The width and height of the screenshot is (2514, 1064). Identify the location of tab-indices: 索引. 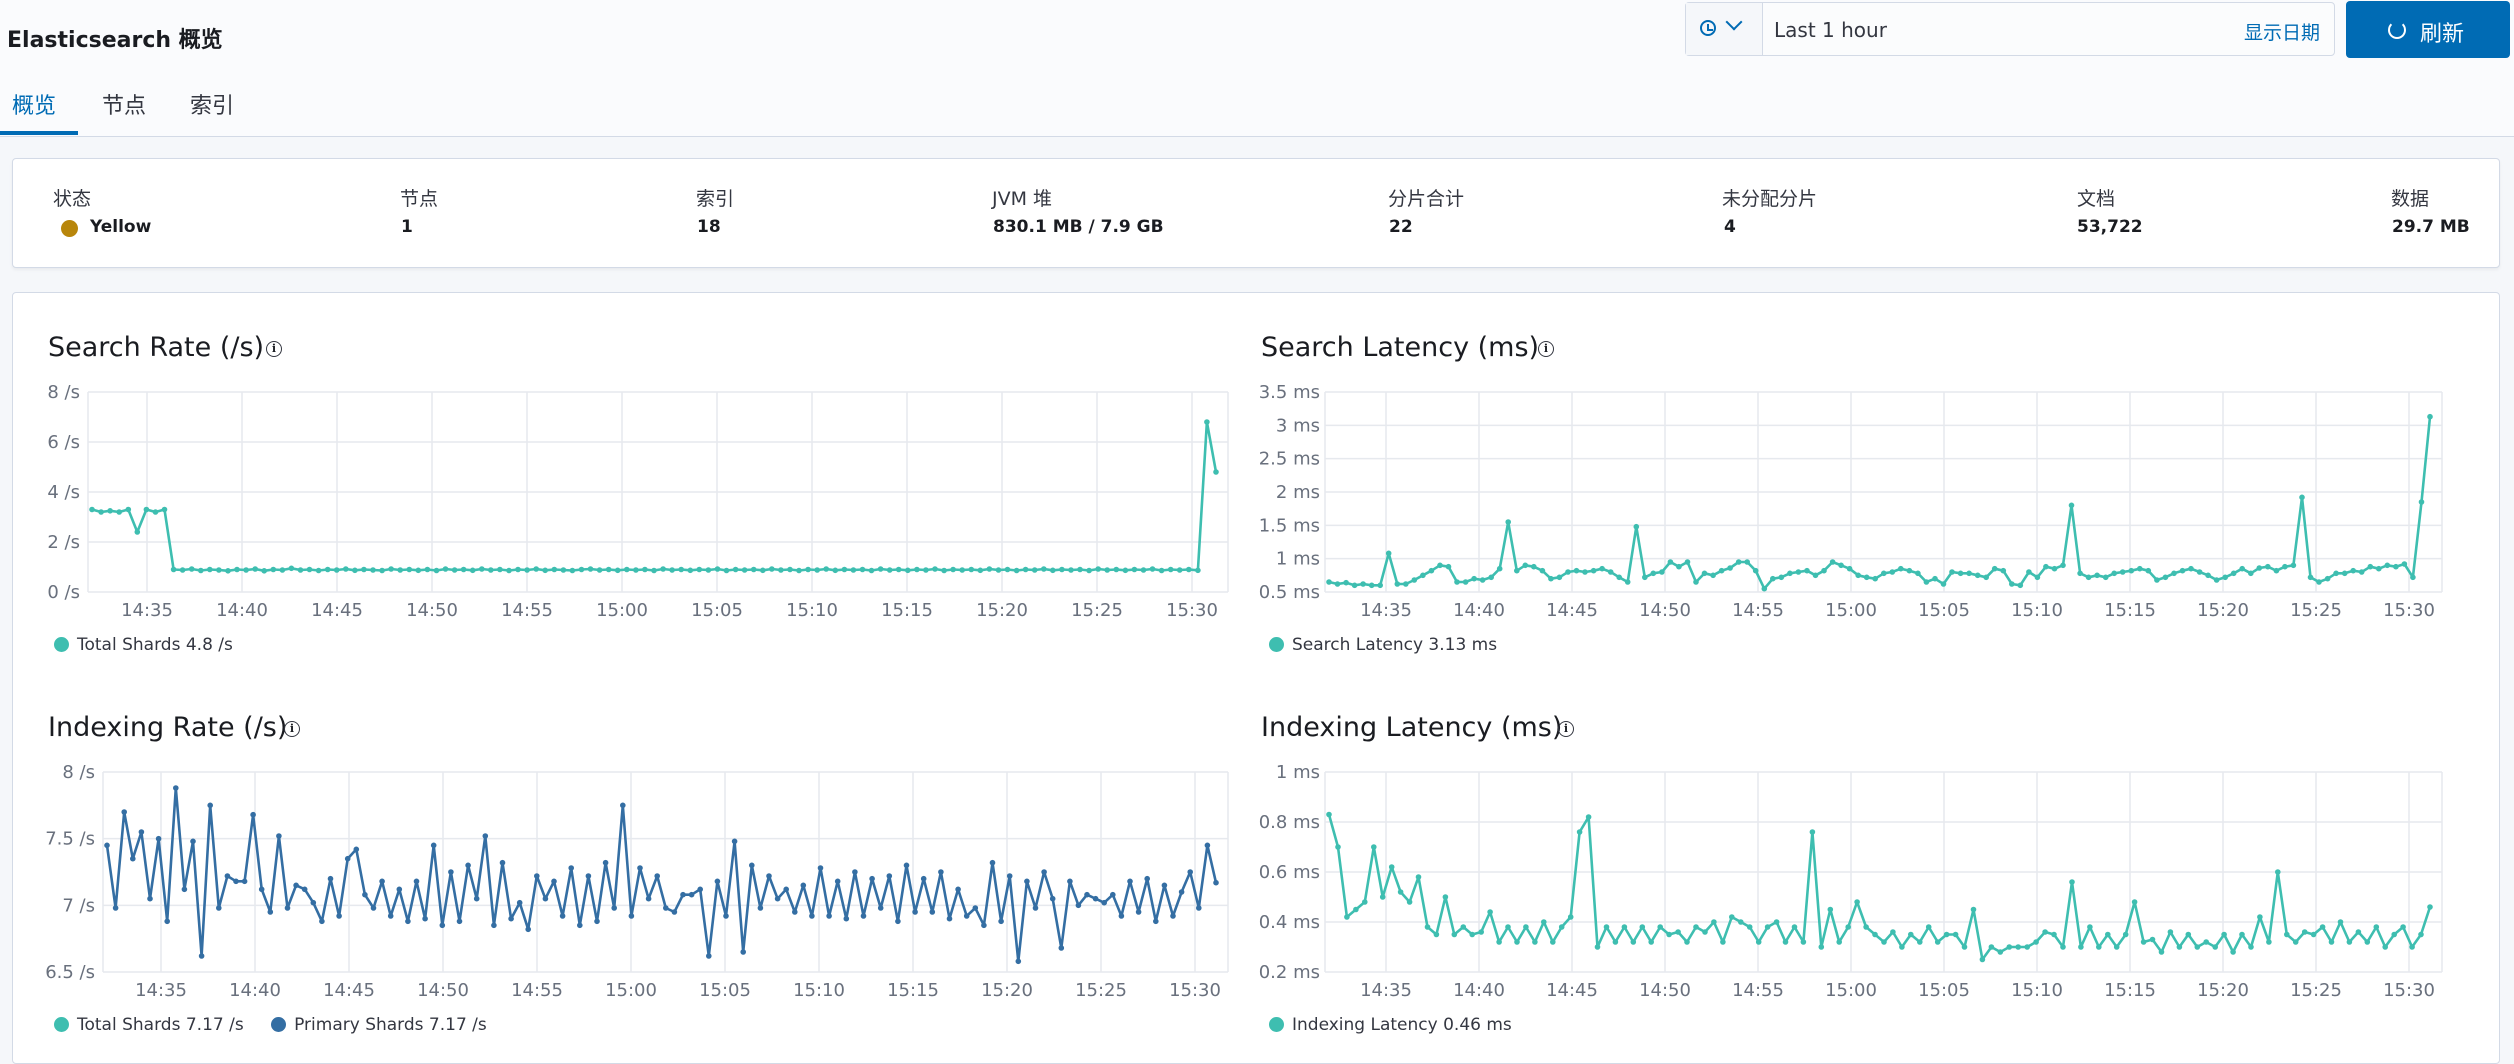
(212, 106).